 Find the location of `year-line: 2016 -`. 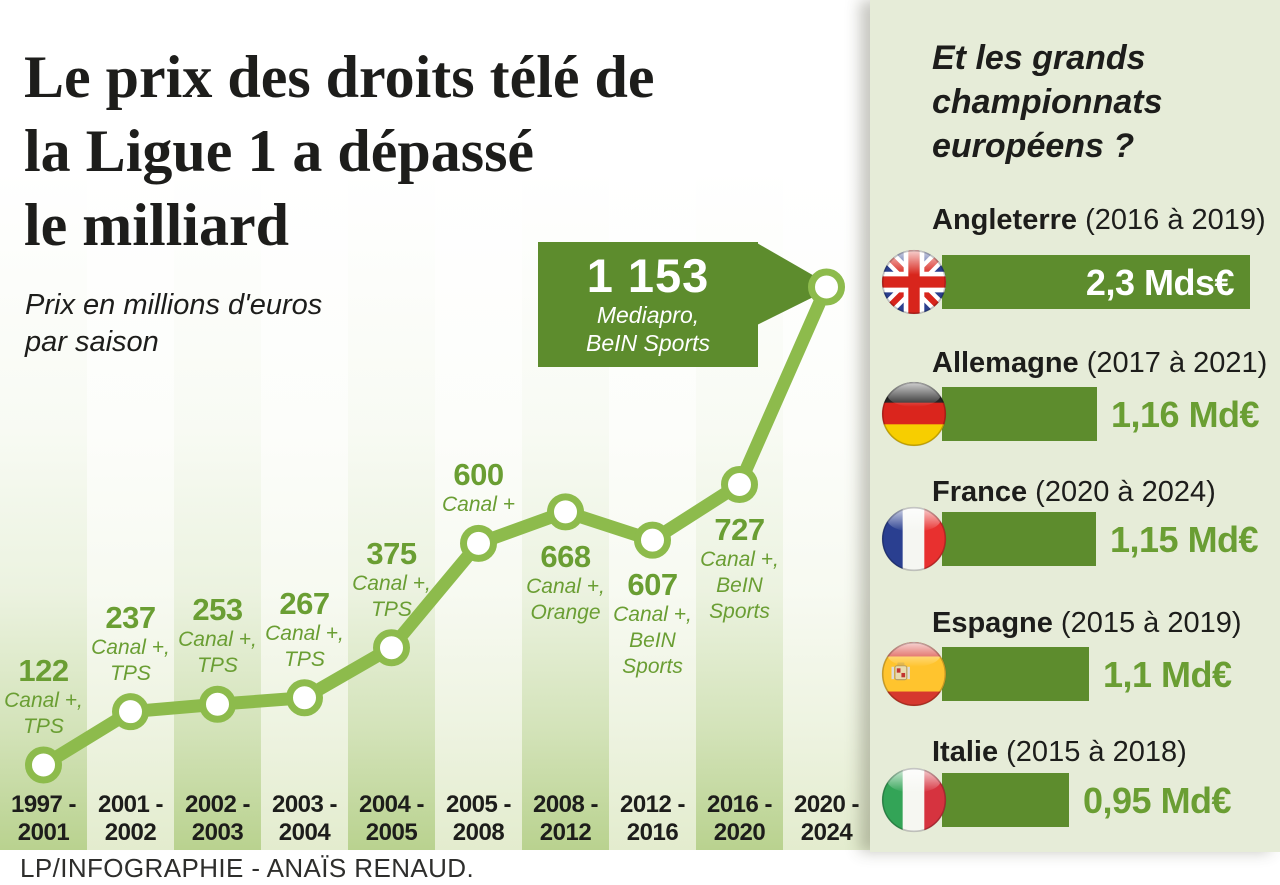

year-line: 2016 - is located at coordinates (739, 804).